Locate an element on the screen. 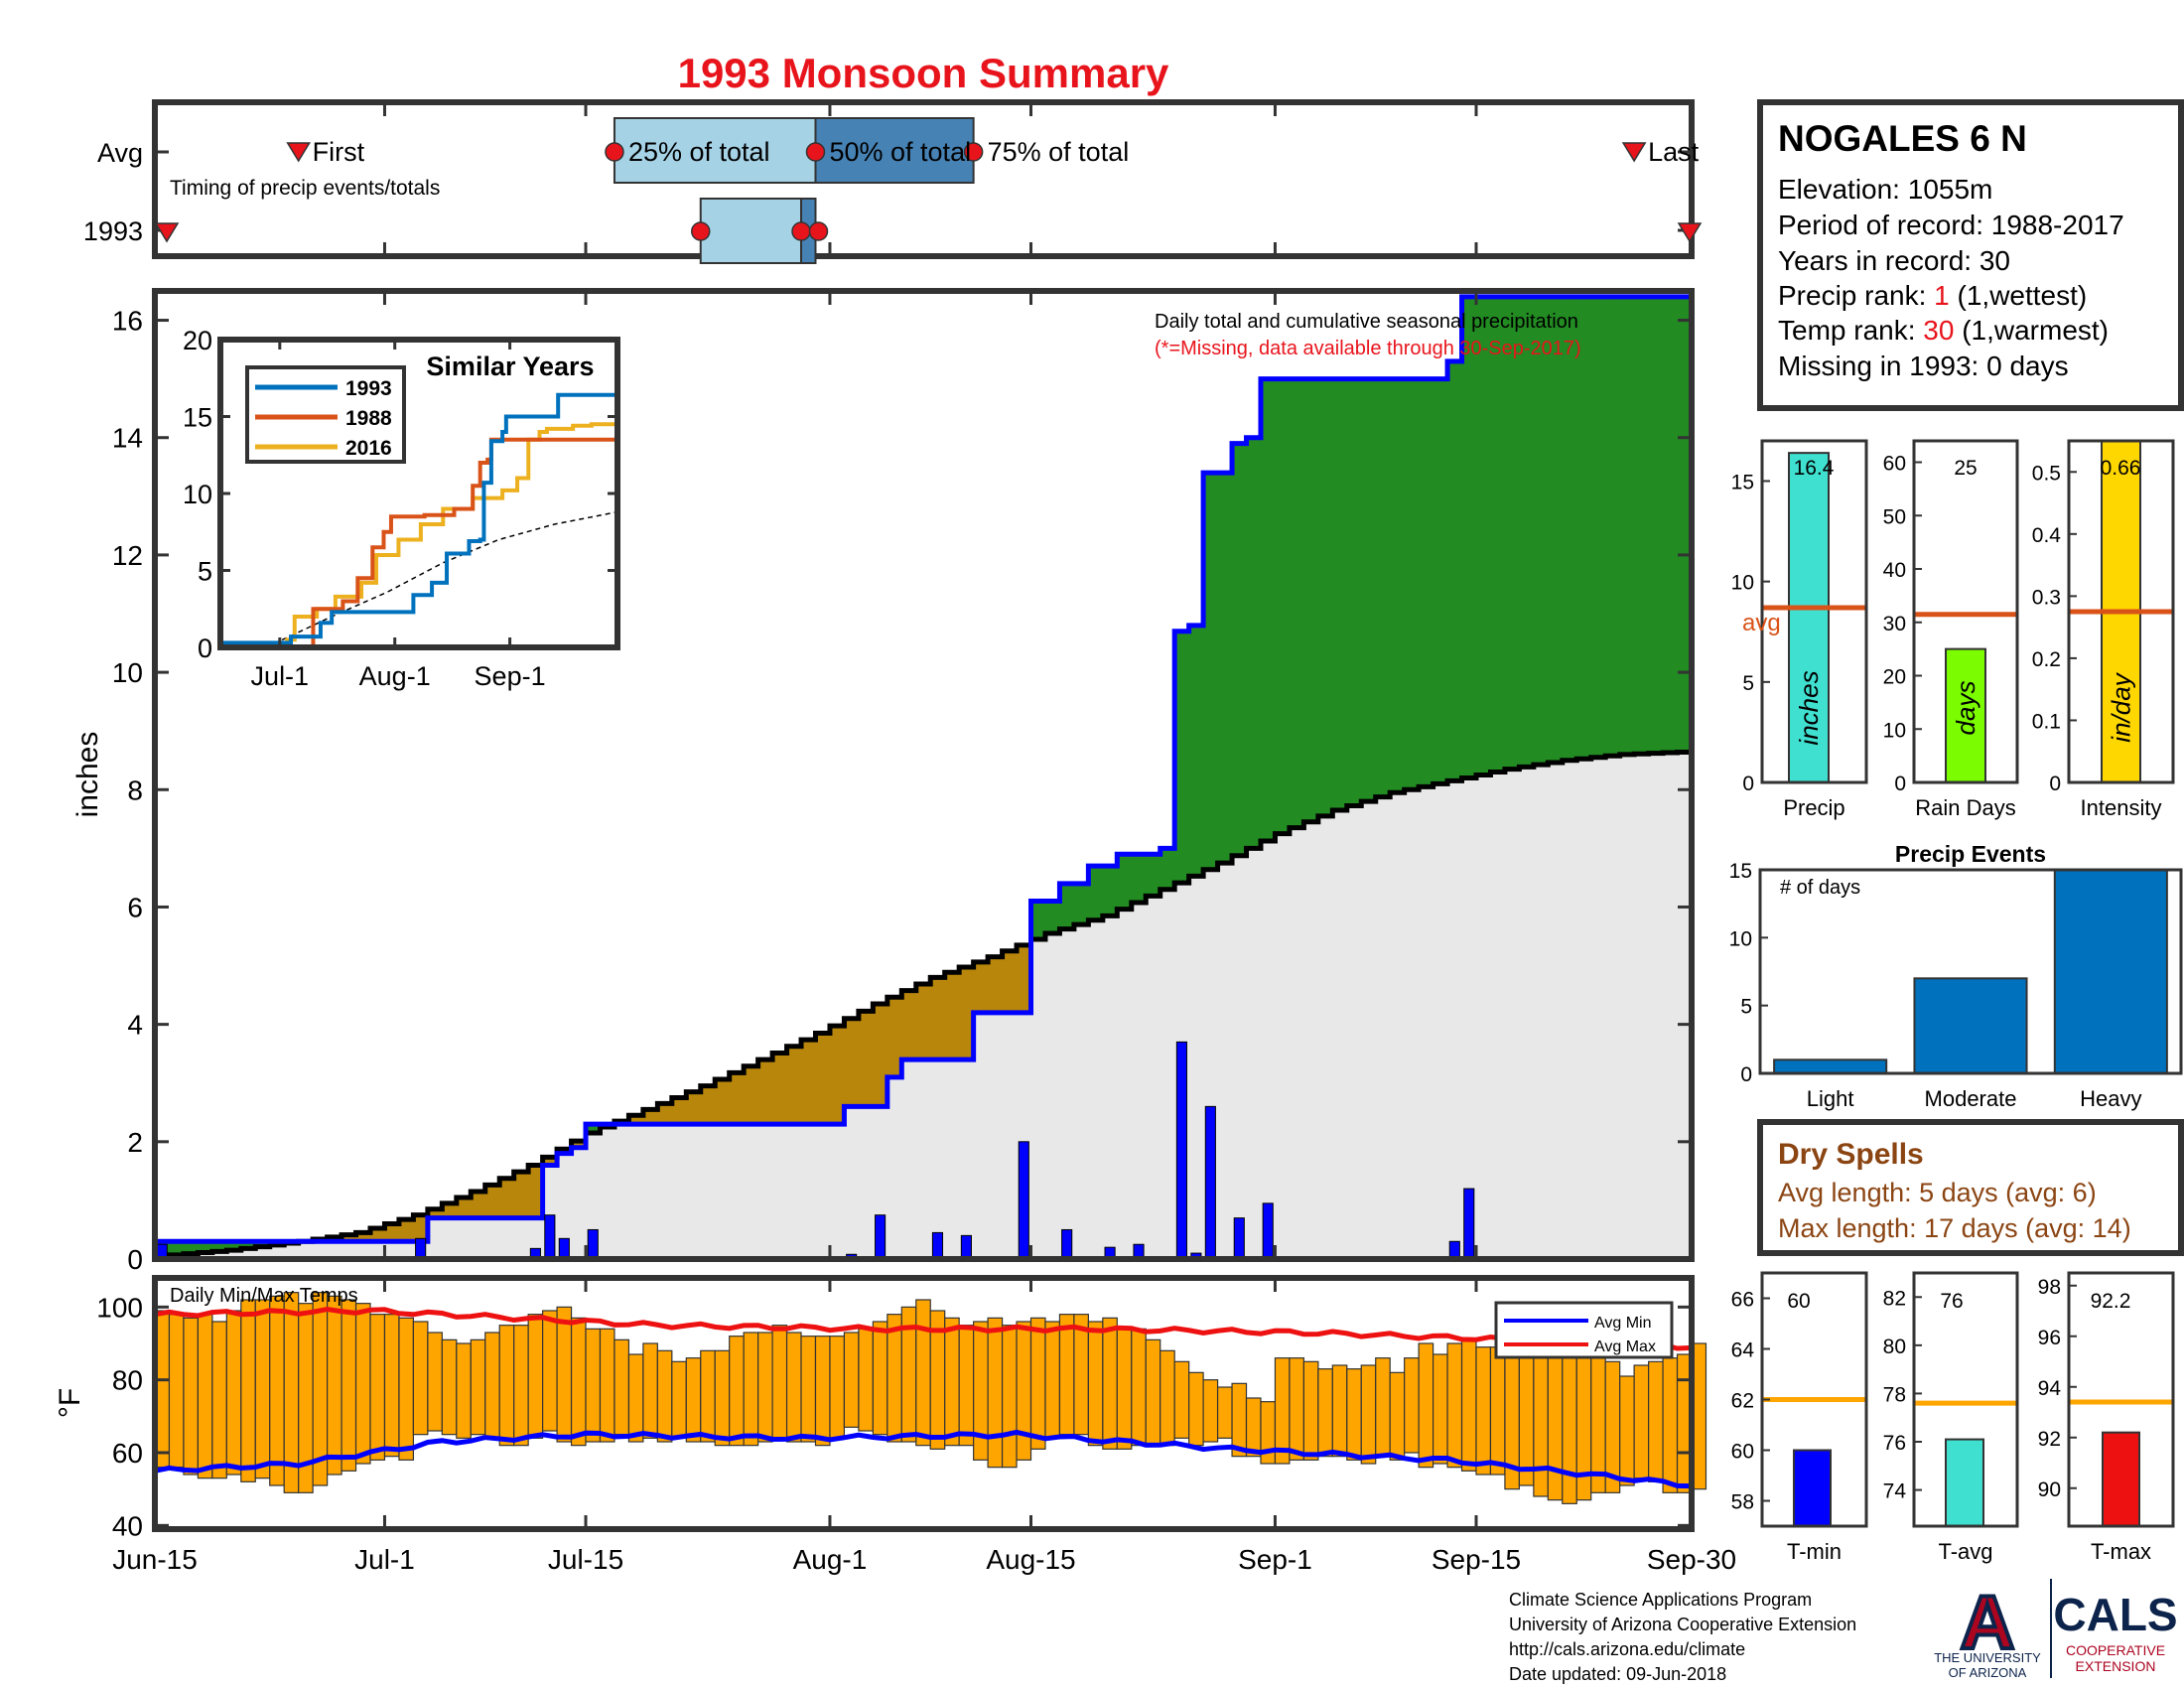 The width and height of the screenshot is (2184, 1688). ua-logo-line1: THE UNIVERSITY is located at coordinates (1987, 1657).